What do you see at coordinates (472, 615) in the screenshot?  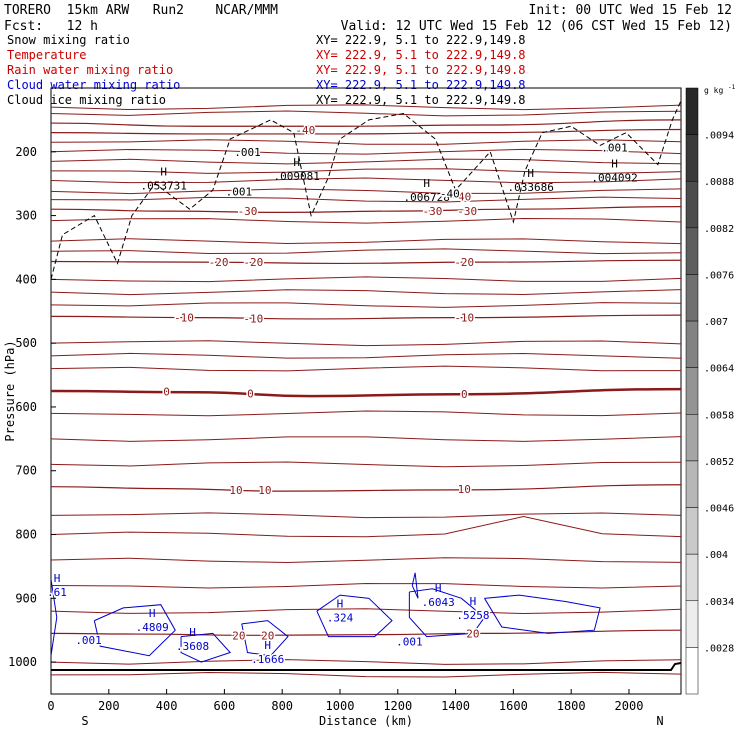 I see `cloud-water-label: .5258` at bounding box center [472, 615].